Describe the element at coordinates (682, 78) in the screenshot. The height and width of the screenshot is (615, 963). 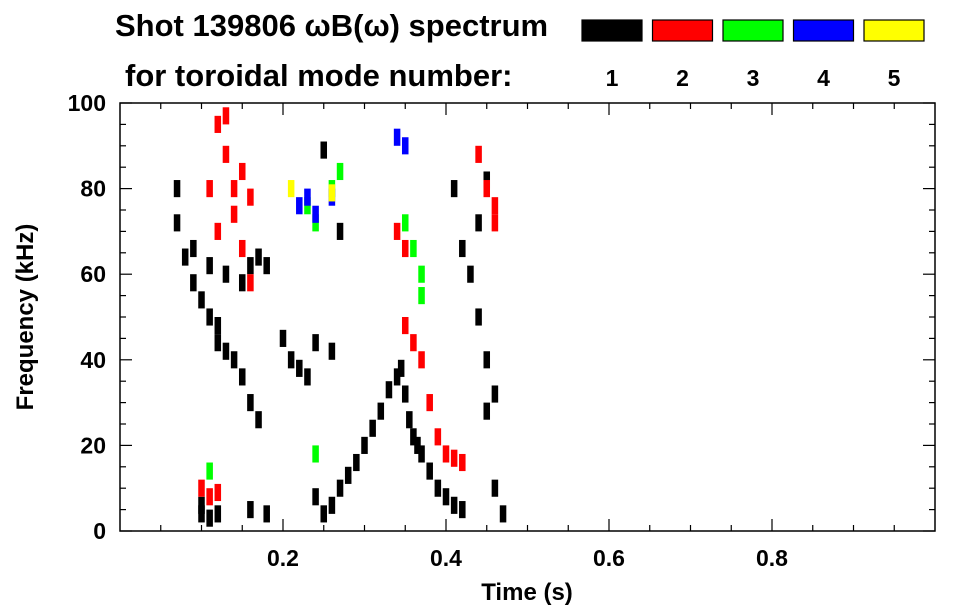
I see `legend-label-mode-2: 2` at that location.